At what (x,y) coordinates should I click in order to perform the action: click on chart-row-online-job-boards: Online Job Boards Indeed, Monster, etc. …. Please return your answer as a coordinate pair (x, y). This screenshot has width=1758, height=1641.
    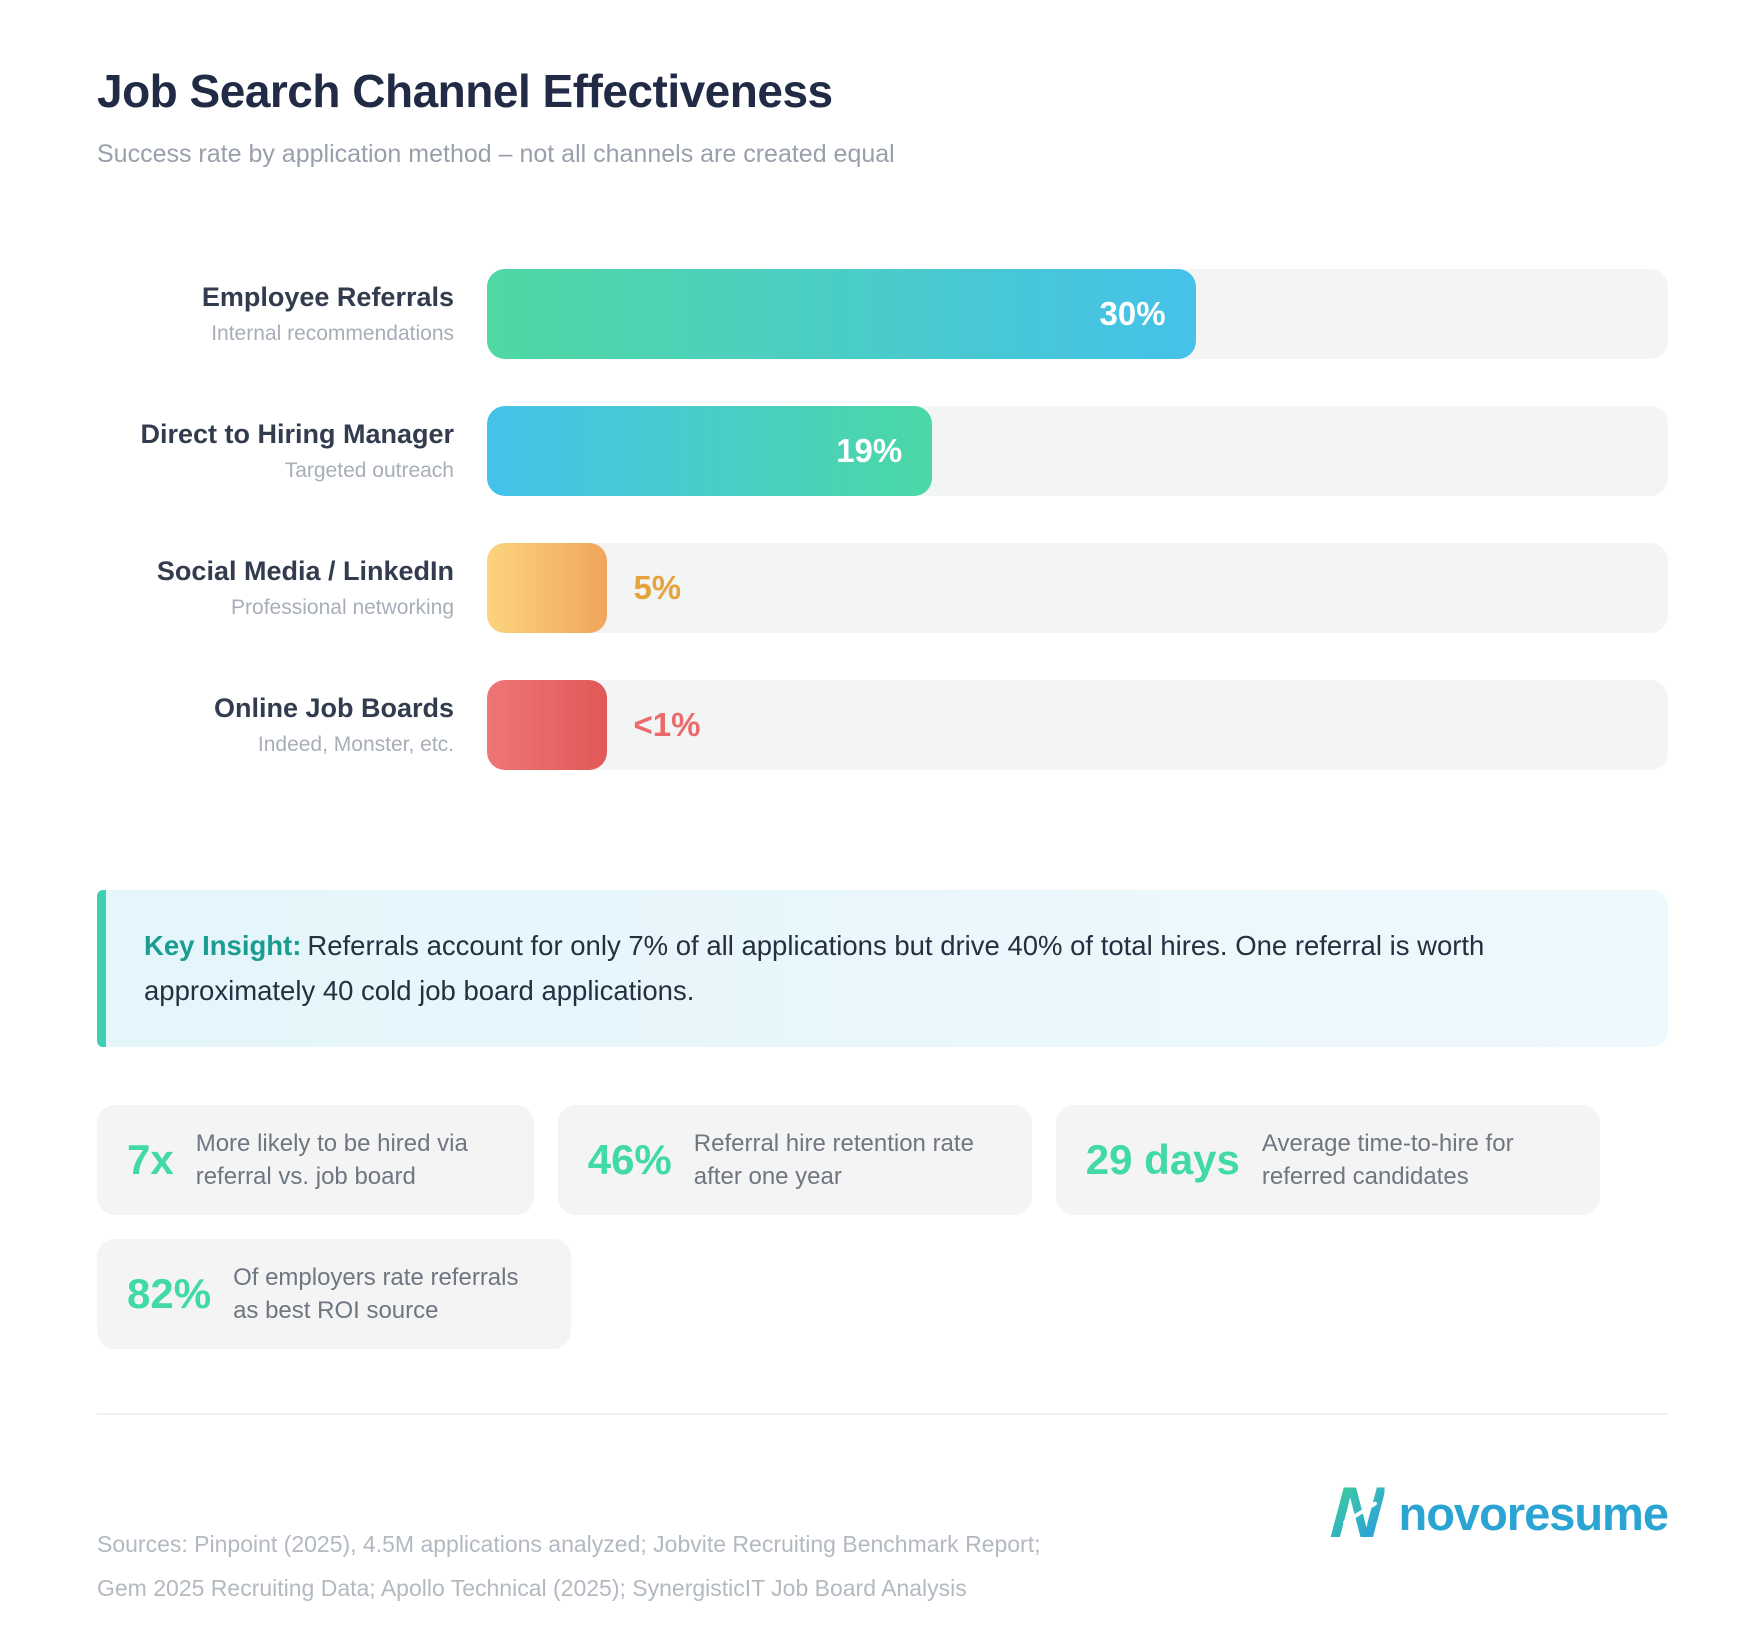
    Looking at the image, I should click on (882, 725).